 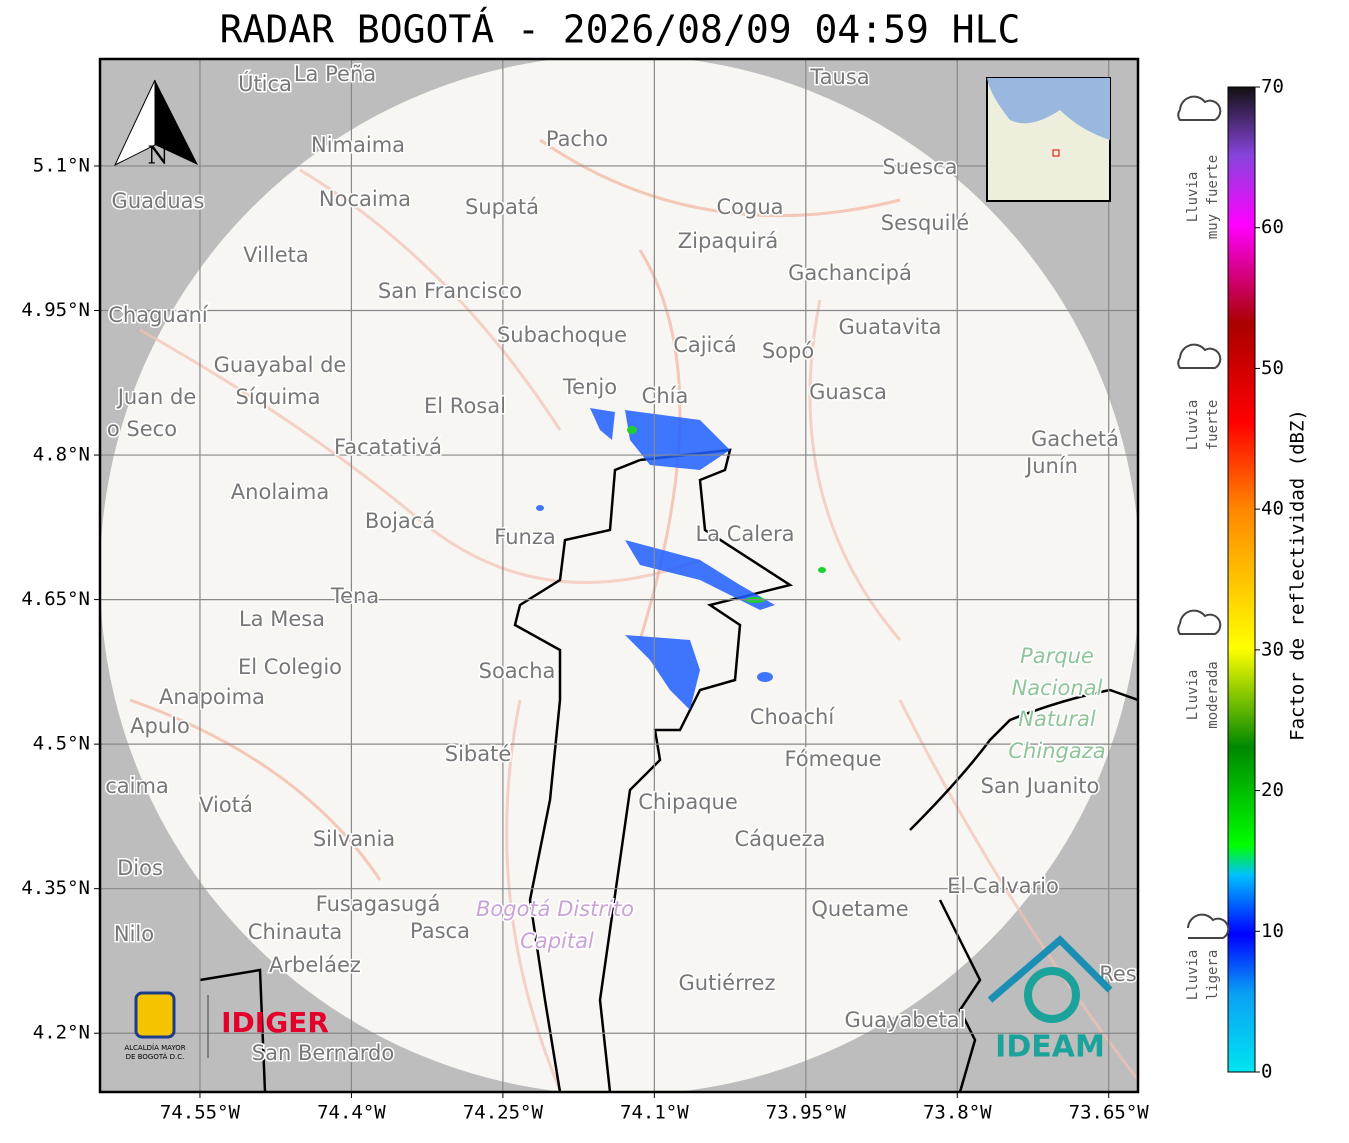 I want to click on place-label: Zipaquirá, so click(x=728, y=241).